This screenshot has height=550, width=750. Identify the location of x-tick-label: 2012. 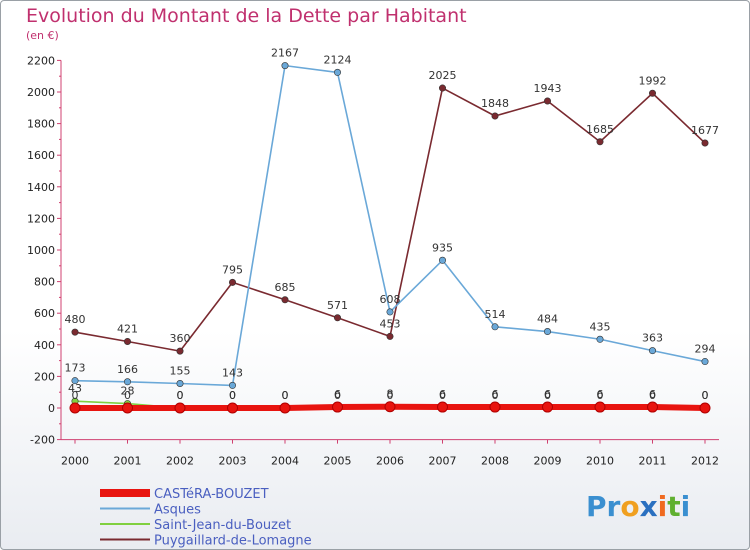
(705, 461).